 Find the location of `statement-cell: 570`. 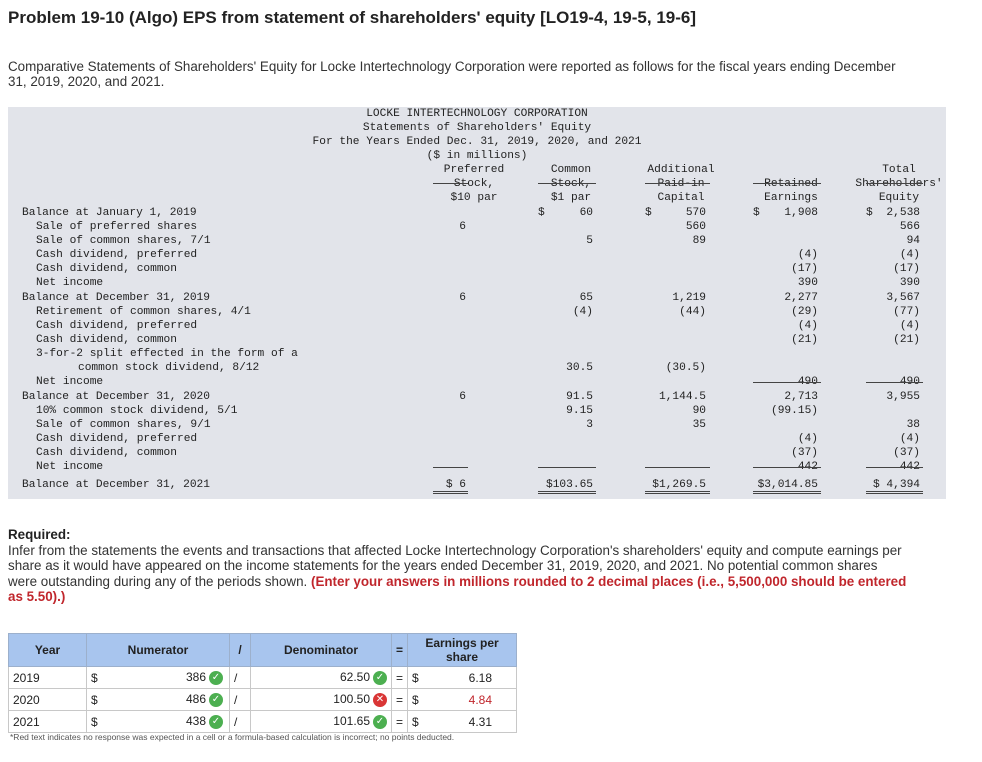

statement-cell: 570 is located at coordinates (695, 213).